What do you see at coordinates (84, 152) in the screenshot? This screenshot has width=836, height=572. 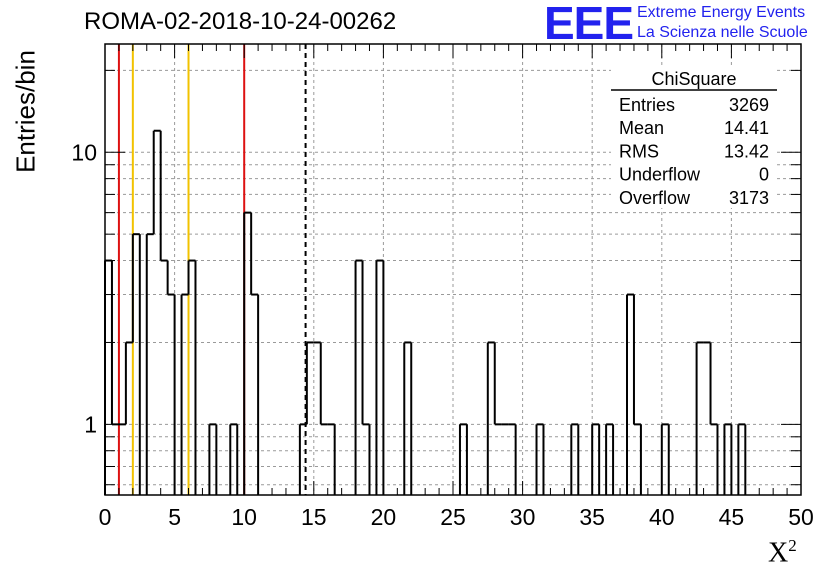 I see `y-tick-label: 10` at bounding box center [84, 152].